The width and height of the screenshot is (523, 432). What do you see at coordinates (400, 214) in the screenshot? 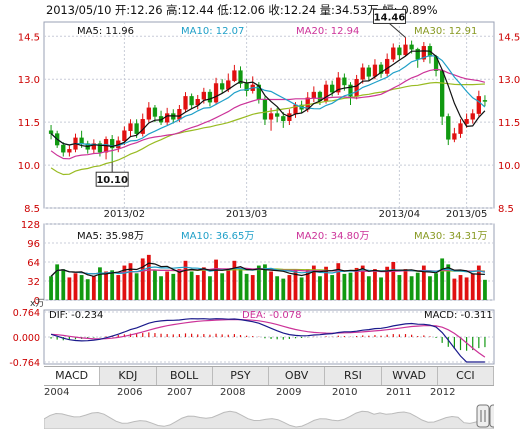
I see `price-x-tick-label: 2013/04` at bounding box center [400, 214].